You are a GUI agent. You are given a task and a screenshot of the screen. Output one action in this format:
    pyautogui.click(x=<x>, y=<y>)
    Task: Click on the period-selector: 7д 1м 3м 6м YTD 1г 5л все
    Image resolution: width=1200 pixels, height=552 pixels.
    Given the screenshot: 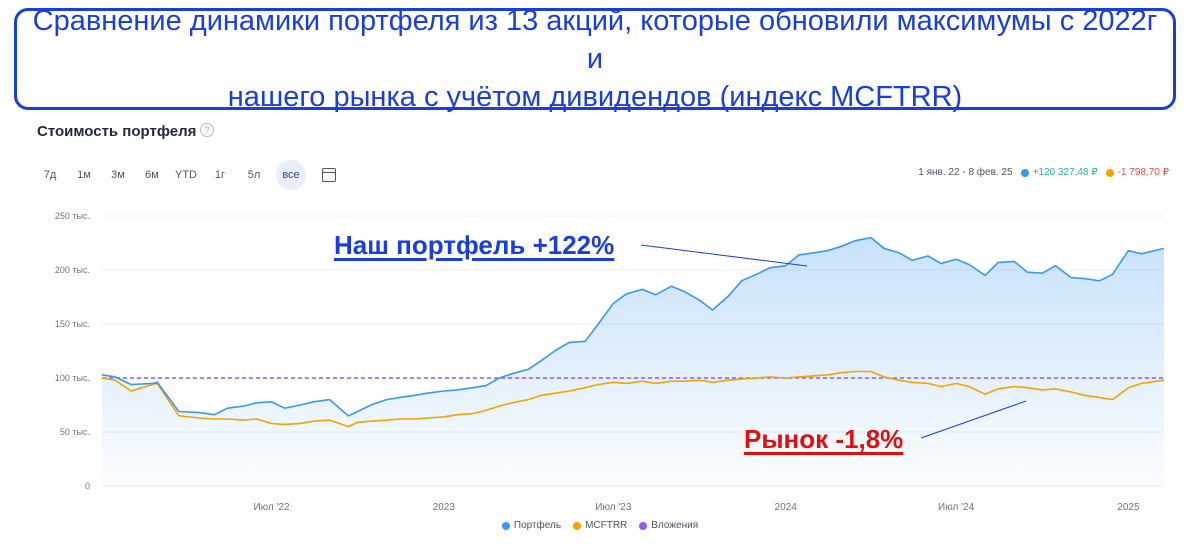 What is the action you would take?
    pyautogui.click(x=187, y=175)
    